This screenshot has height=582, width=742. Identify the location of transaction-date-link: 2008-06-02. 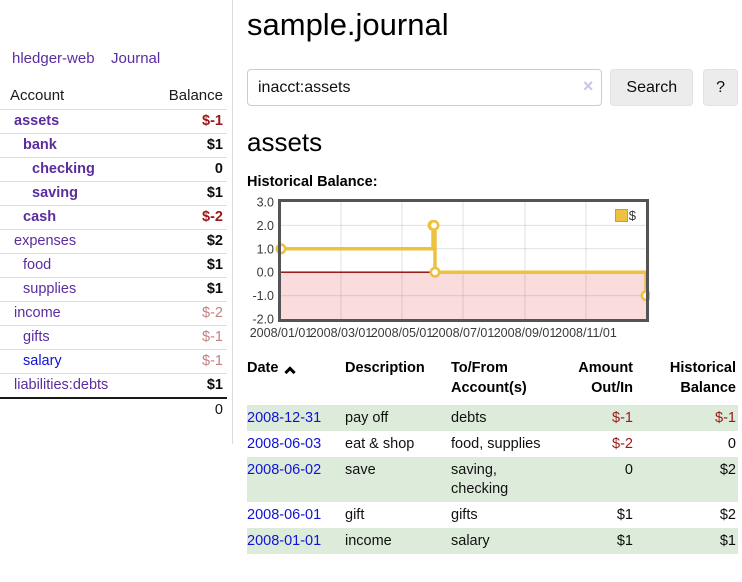
(284, 470).